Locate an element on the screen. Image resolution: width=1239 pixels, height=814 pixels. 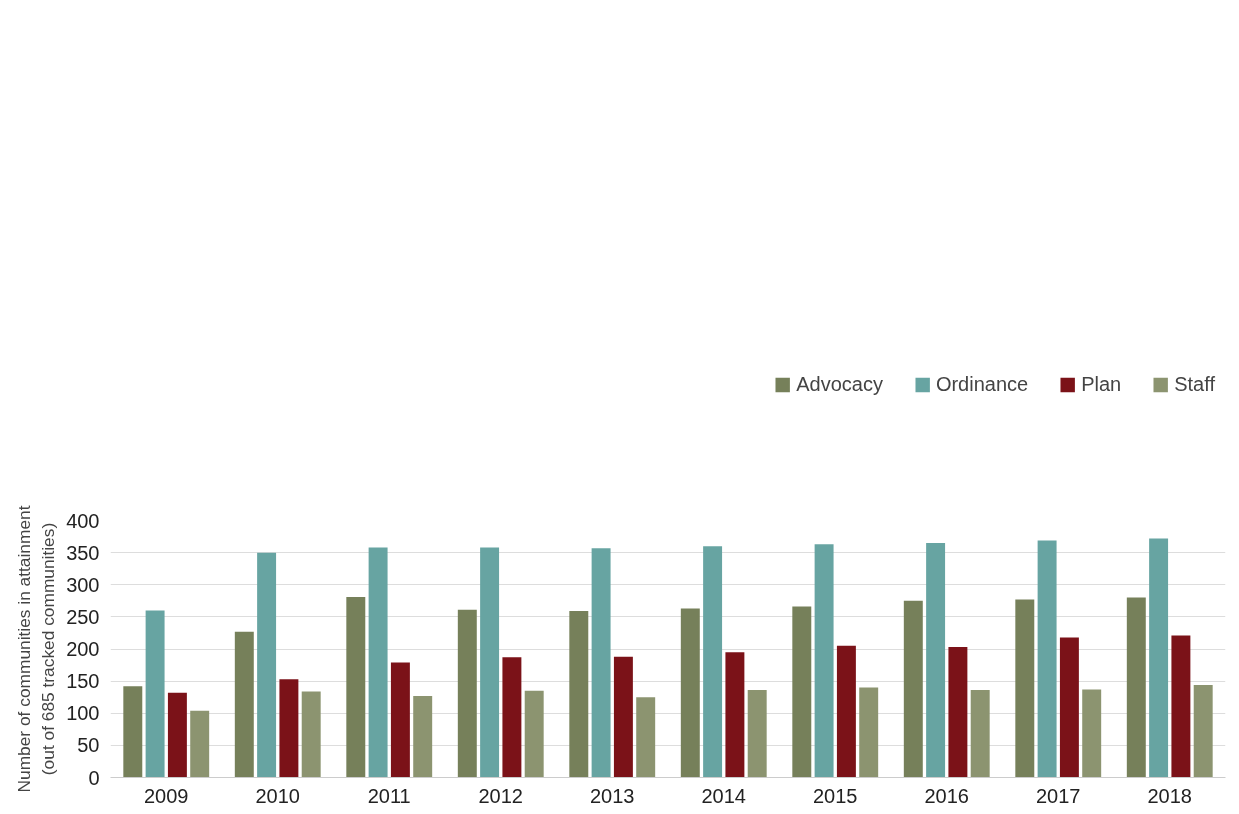
x-tick-label: 2012 is located at coordinates (500, 795).